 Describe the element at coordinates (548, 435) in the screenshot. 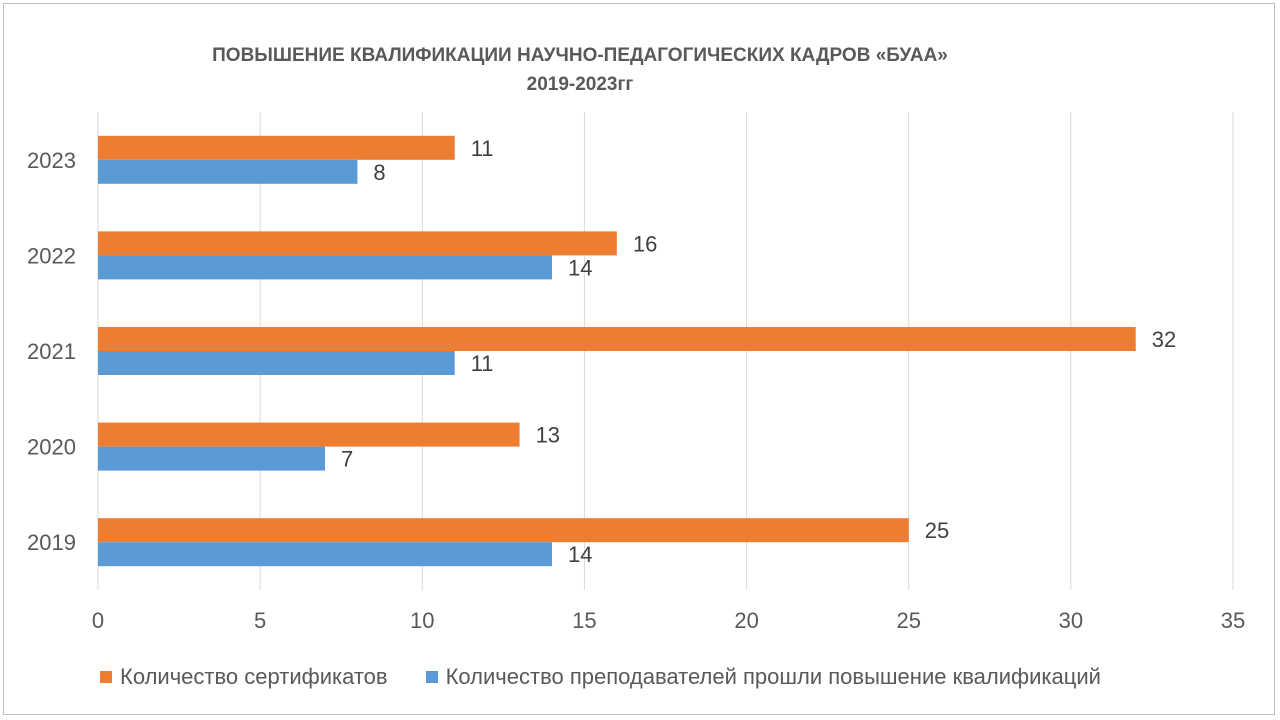

I see `data-label-certificates: 13` at that location.